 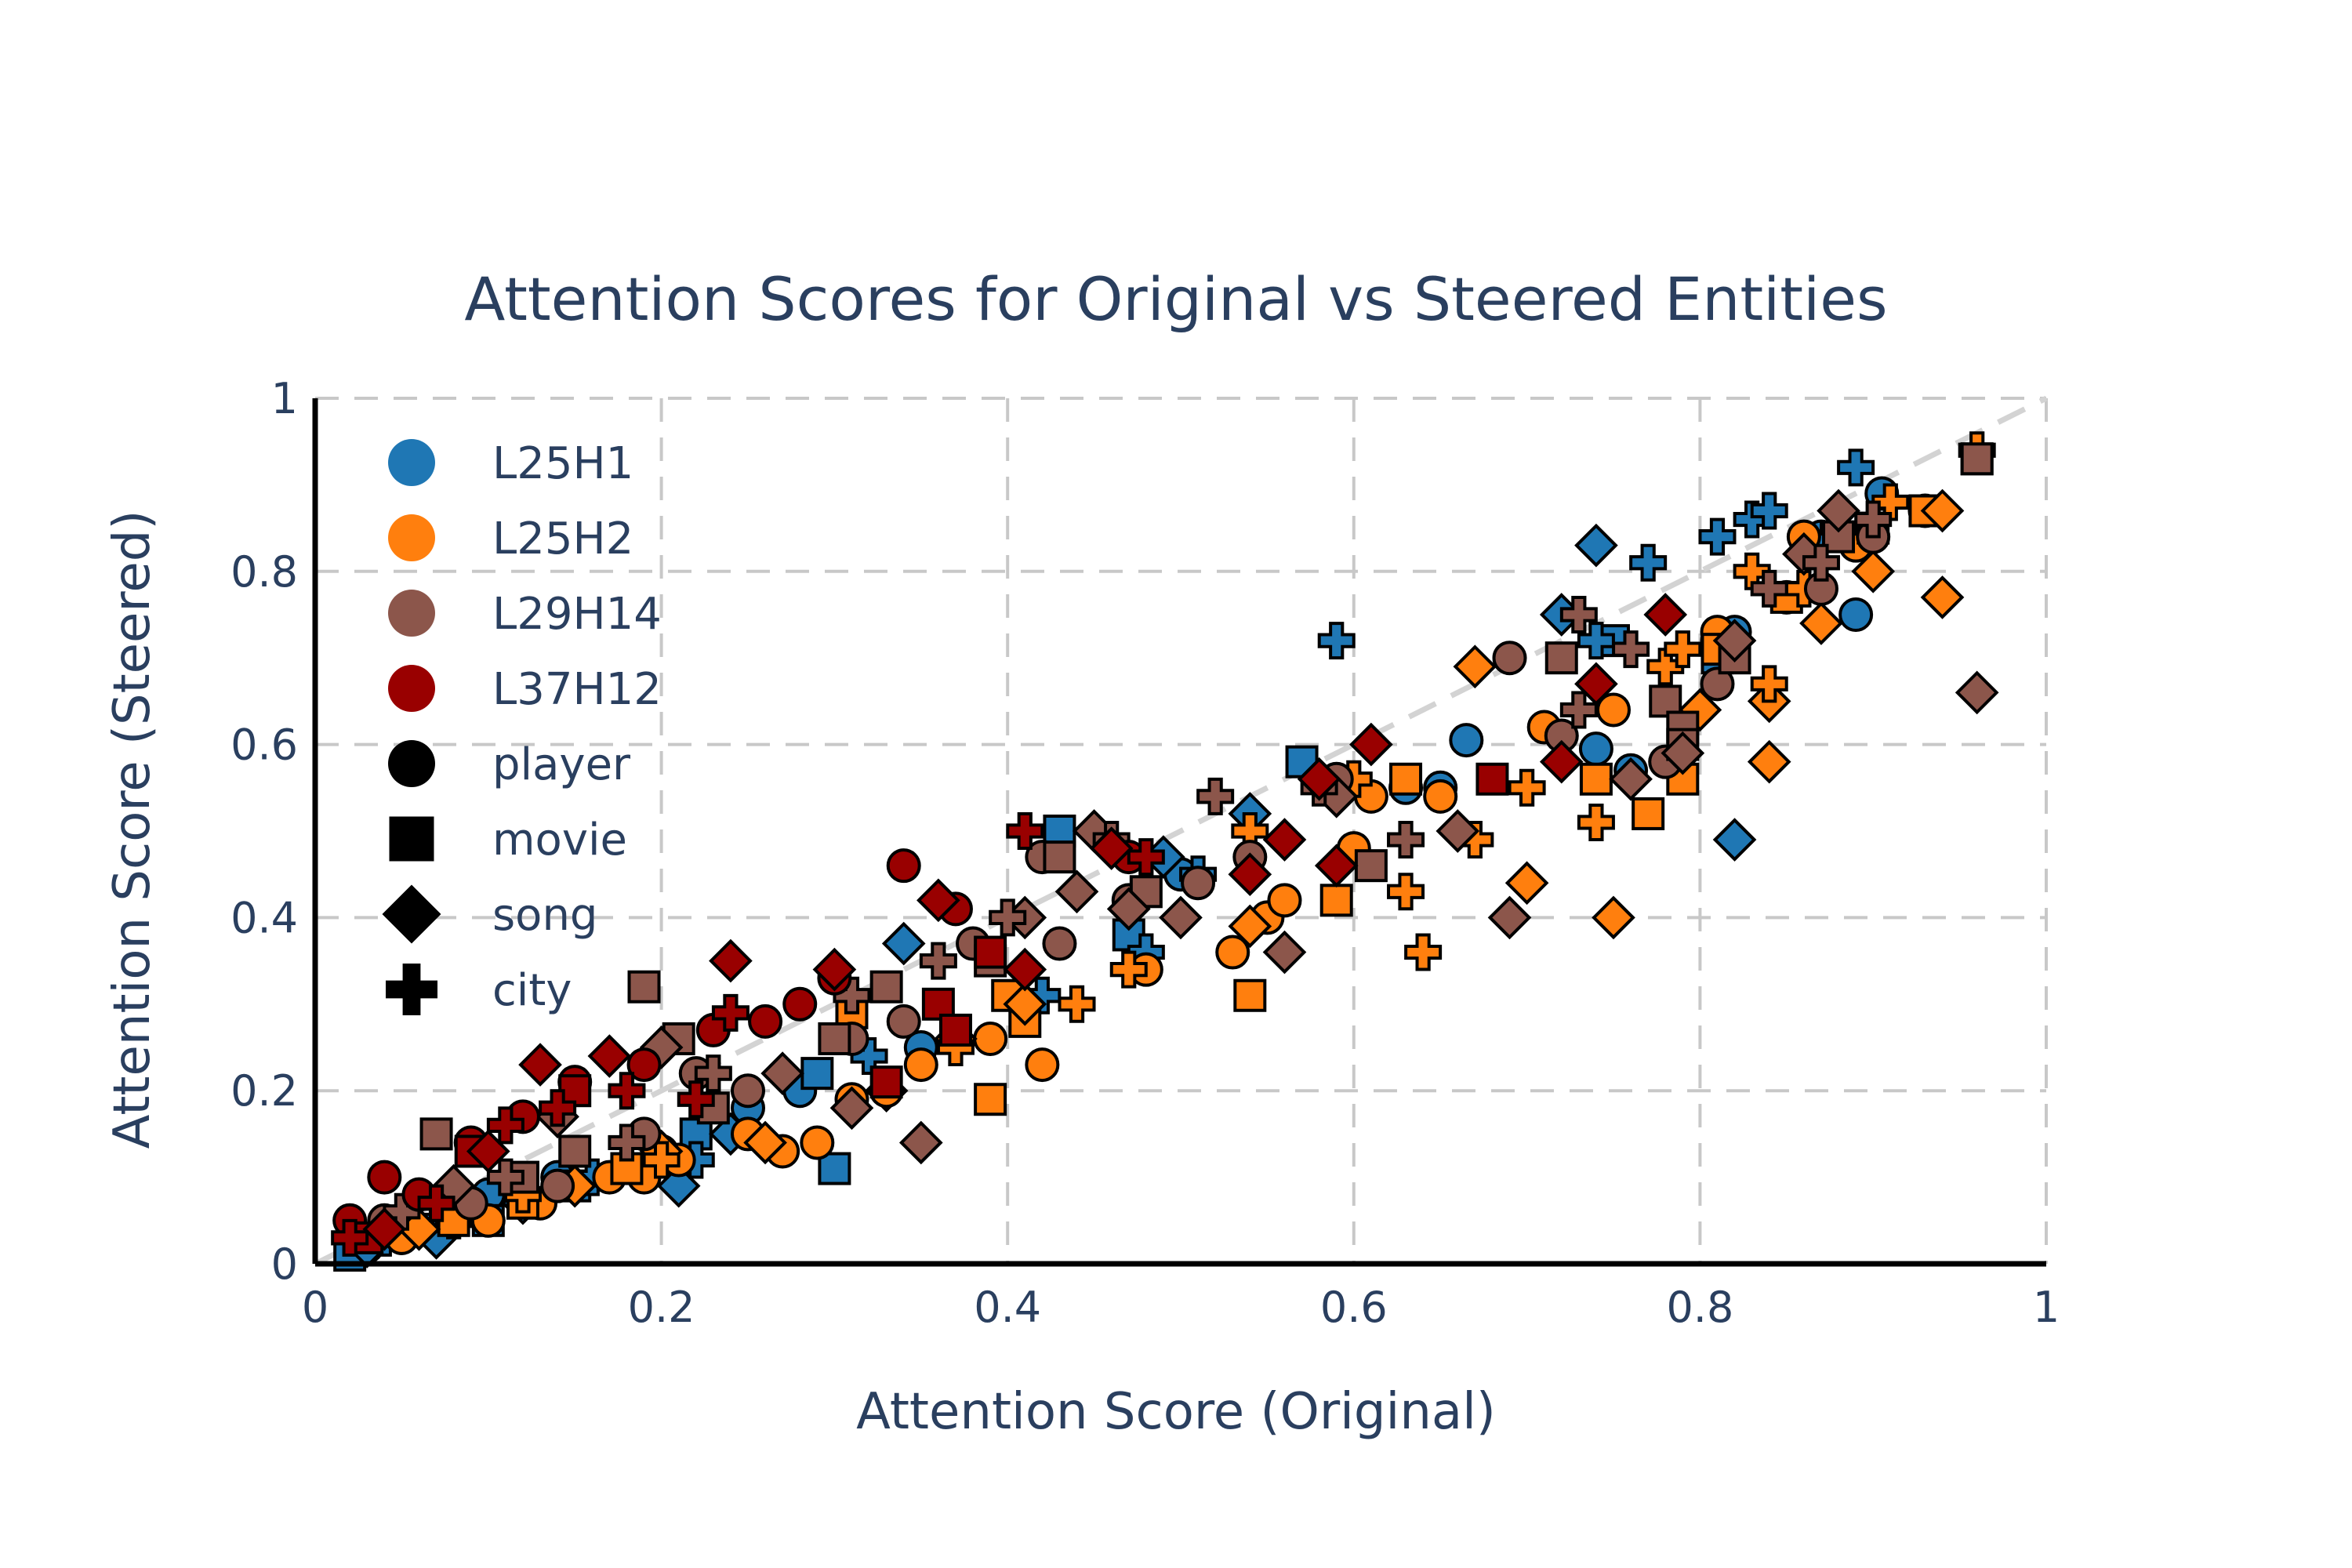 What do you see at coordinates (544, 915) in the screenshot?
I see `legend-label: song` at bounding box center [544, 915].